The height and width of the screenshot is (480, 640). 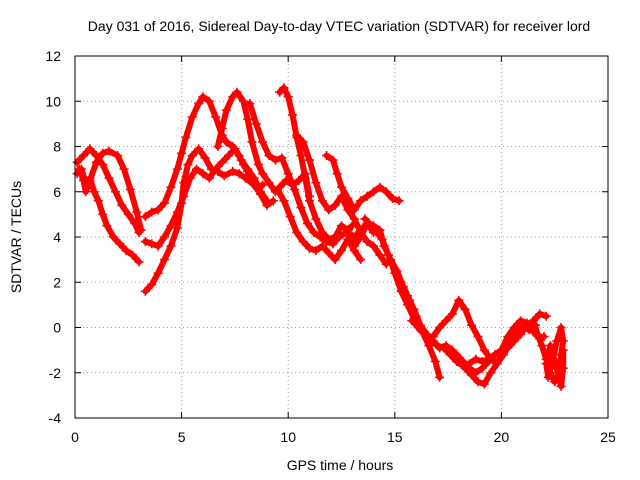 What do you see at coordinates (57, 147) in the screenshot?
I see `y-tick-label: 8` at bounding box center [57, 147].